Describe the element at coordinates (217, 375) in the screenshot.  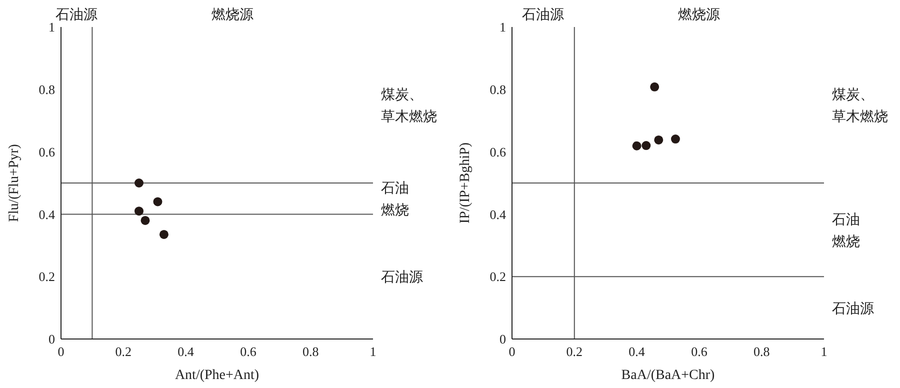
I see `x-axis-title: Ant/(Phe+Ant)` at that location.